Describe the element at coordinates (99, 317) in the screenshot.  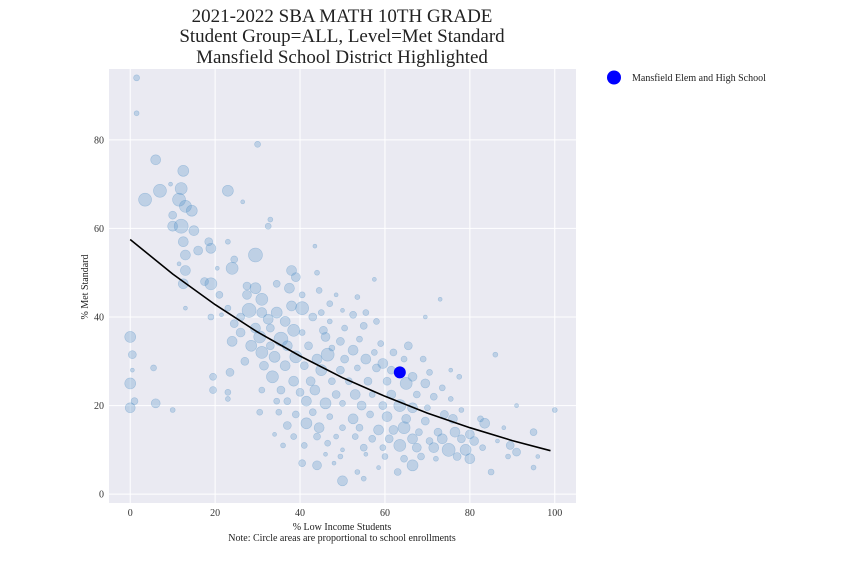
I see `y-axis-ticks: 0 20 40 60 80` at that location.